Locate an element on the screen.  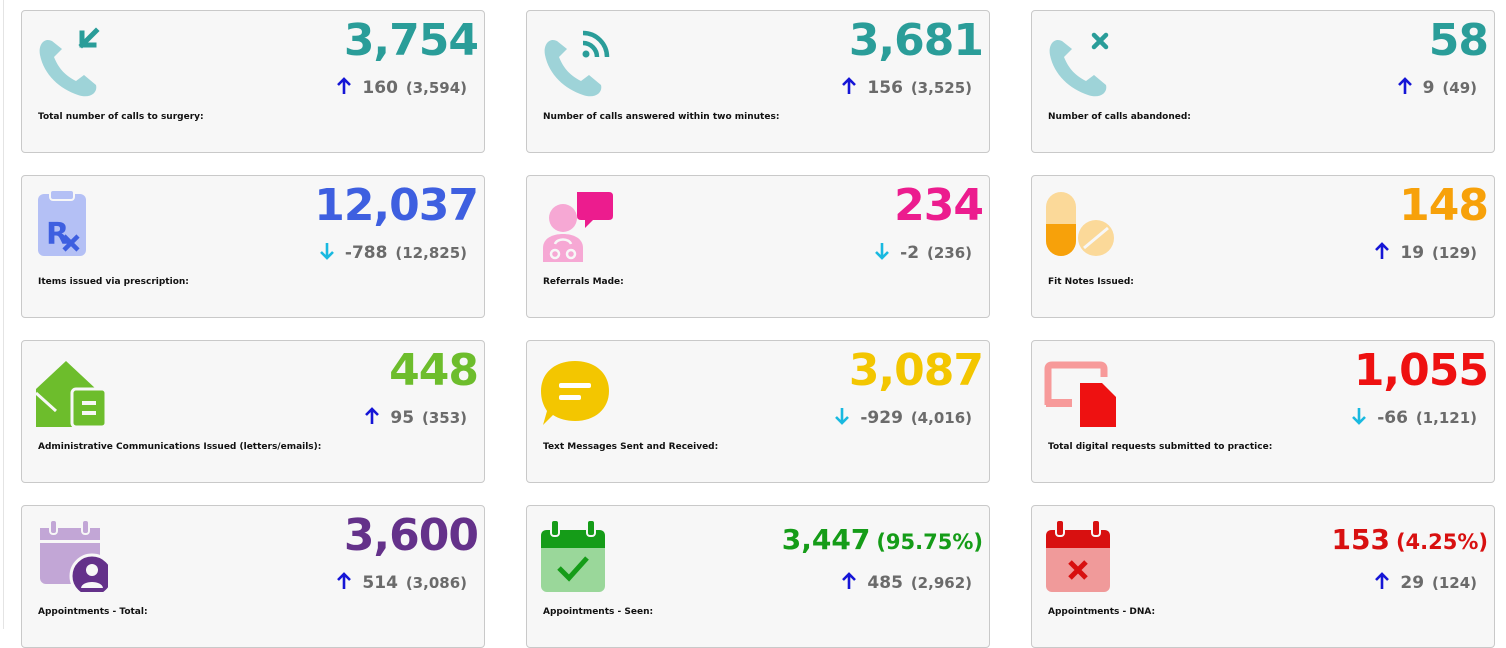
stat-previous: (3,525) is located at coordinates (941, 88).